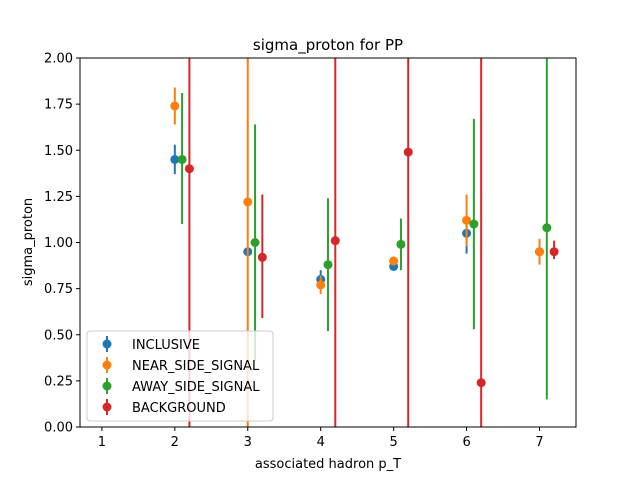 The height and width of the screenshot is (480, 640). I want to click on x-tick-label: 2, so click(175, 442).